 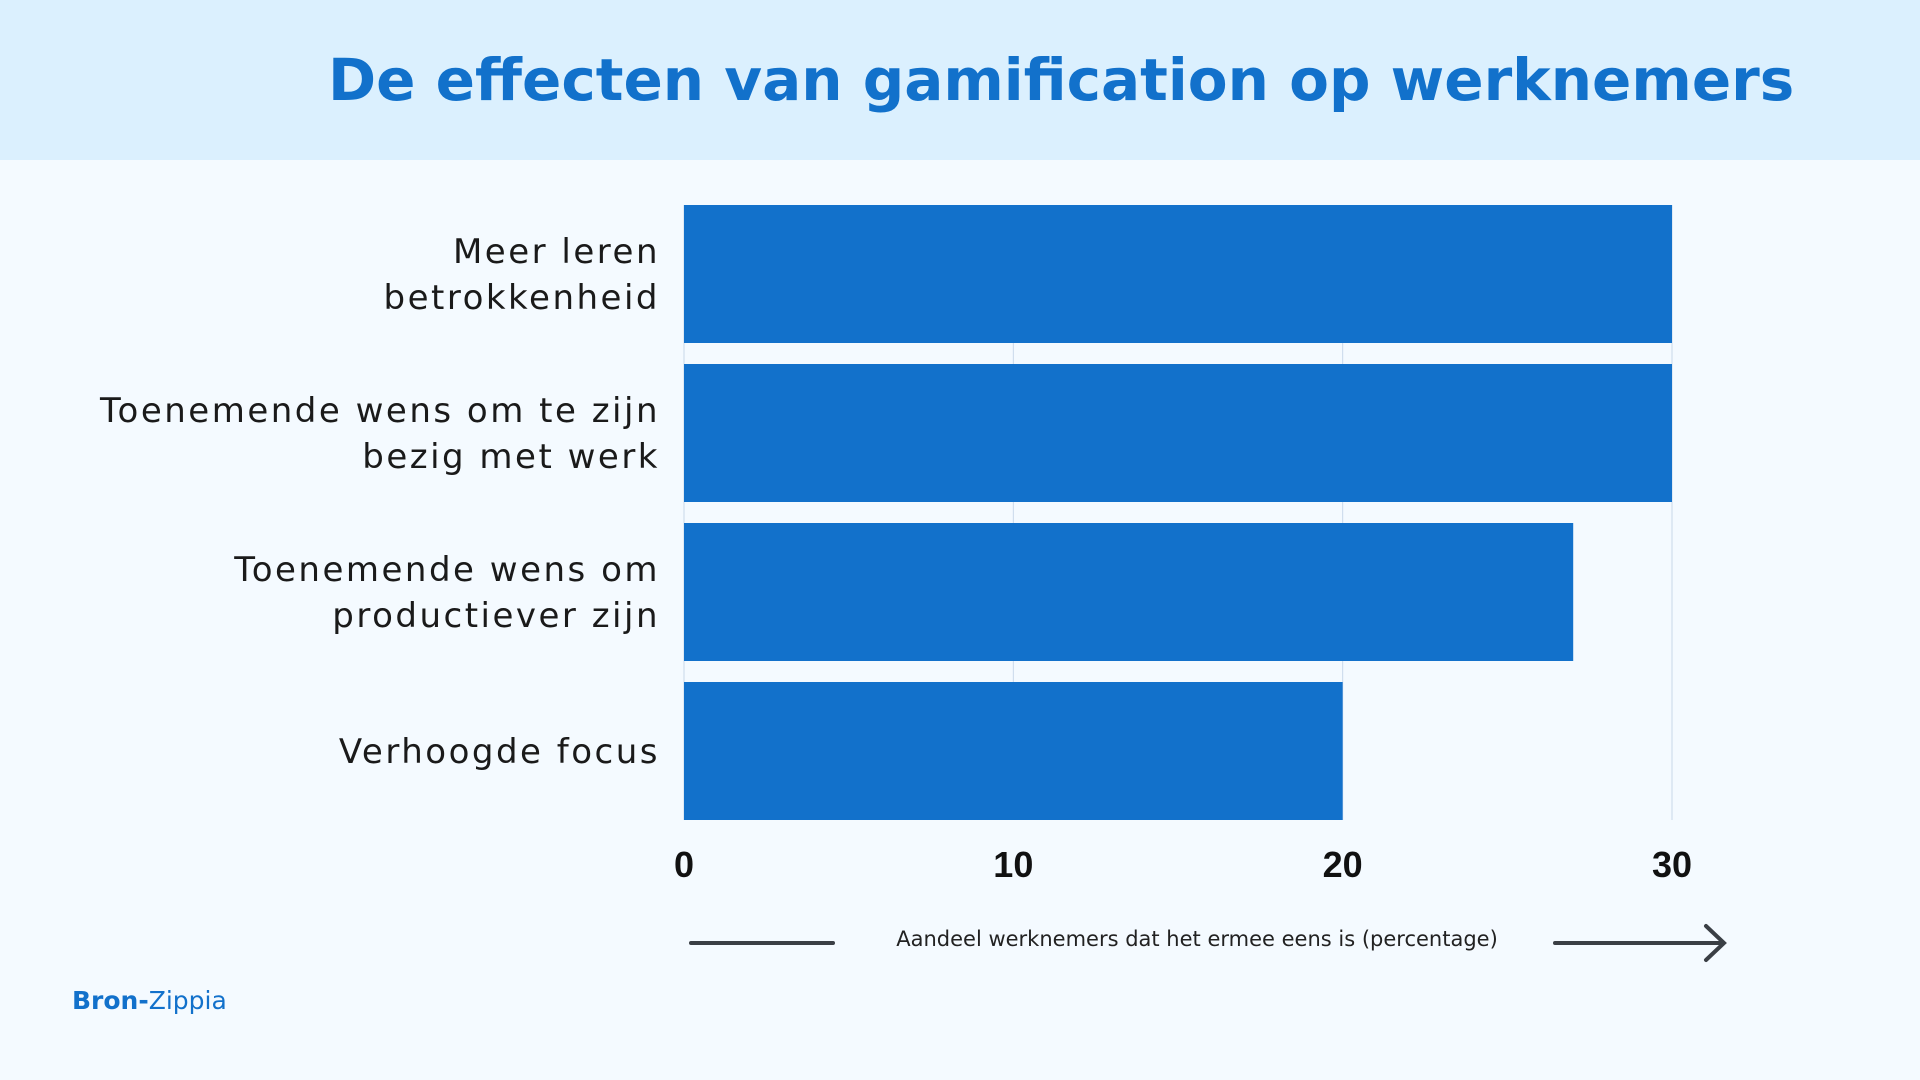 What do you see at coordinates (684, 864) in the screenshot?
I see `x-tick-label: 0` at bounding box center [684, 864].